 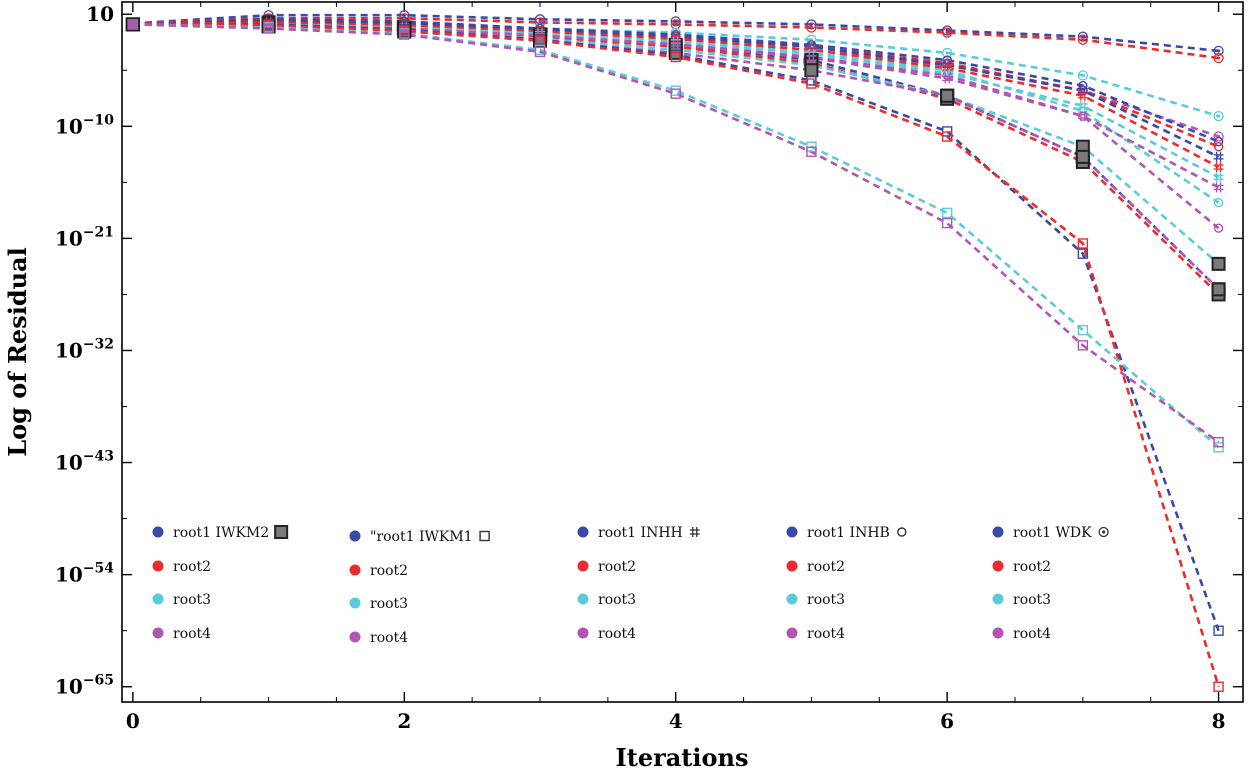 I want to click on data-point-inhh-root1, so click(x=1218, y=156).